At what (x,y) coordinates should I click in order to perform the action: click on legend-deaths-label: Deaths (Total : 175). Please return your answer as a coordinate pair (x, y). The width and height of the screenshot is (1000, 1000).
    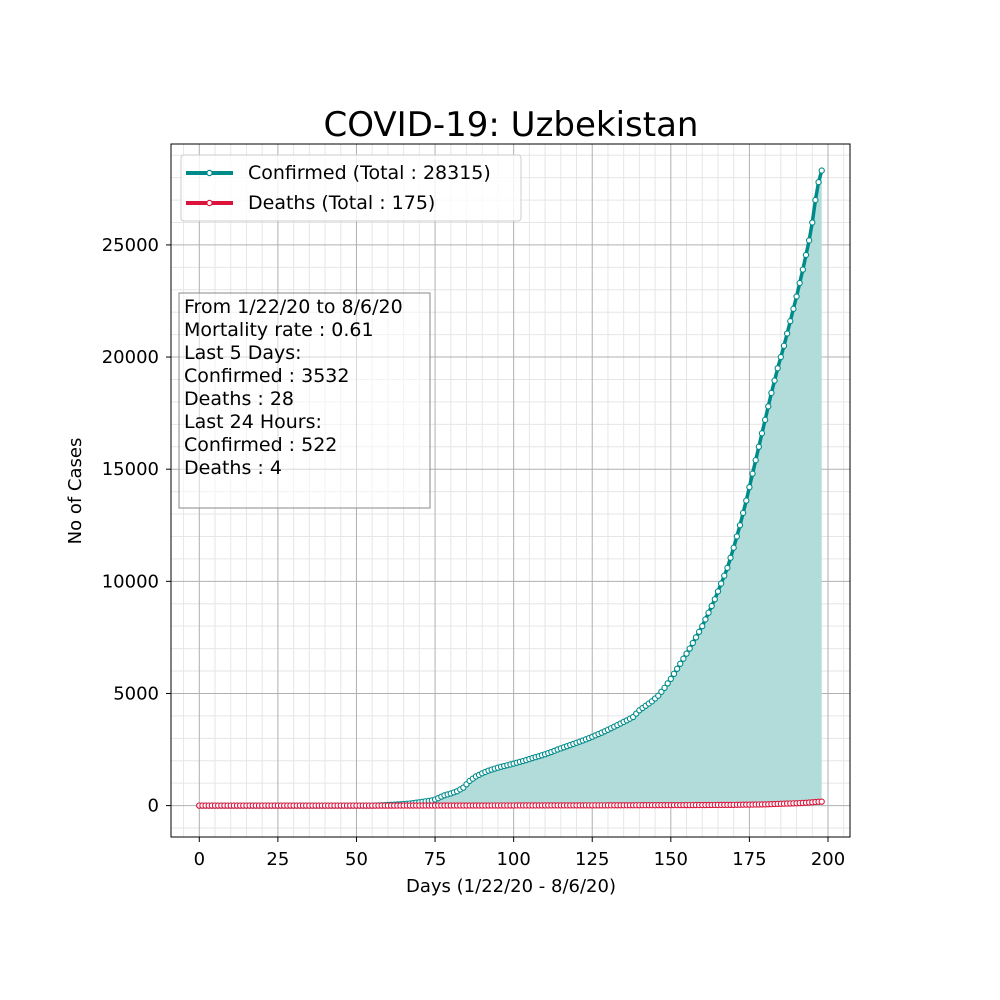
    Looking at the image, I should click on (341, 203).